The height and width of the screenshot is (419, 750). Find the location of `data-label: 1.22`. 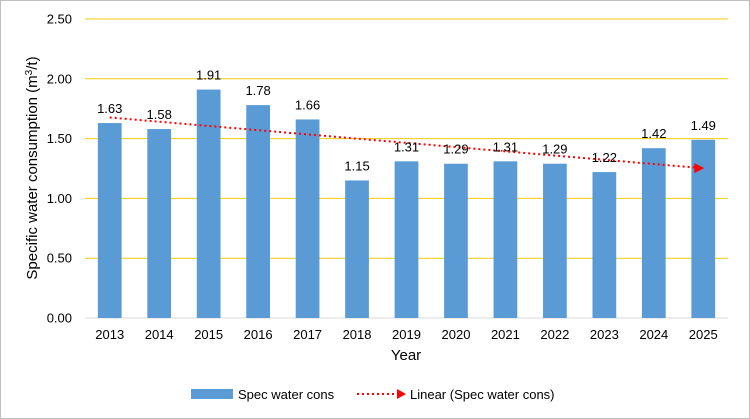

data-label: 1.22 is located at coordinates (604, 157).